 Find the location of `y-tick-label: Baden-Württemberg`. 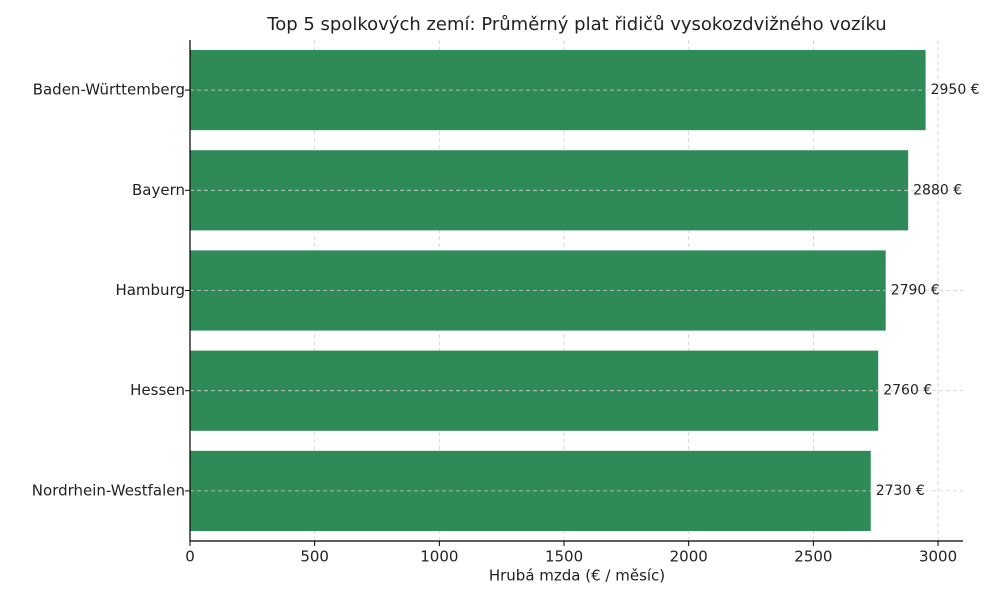

y-tick-label: Baden-Württemberg is located at coordinates (109, 90).